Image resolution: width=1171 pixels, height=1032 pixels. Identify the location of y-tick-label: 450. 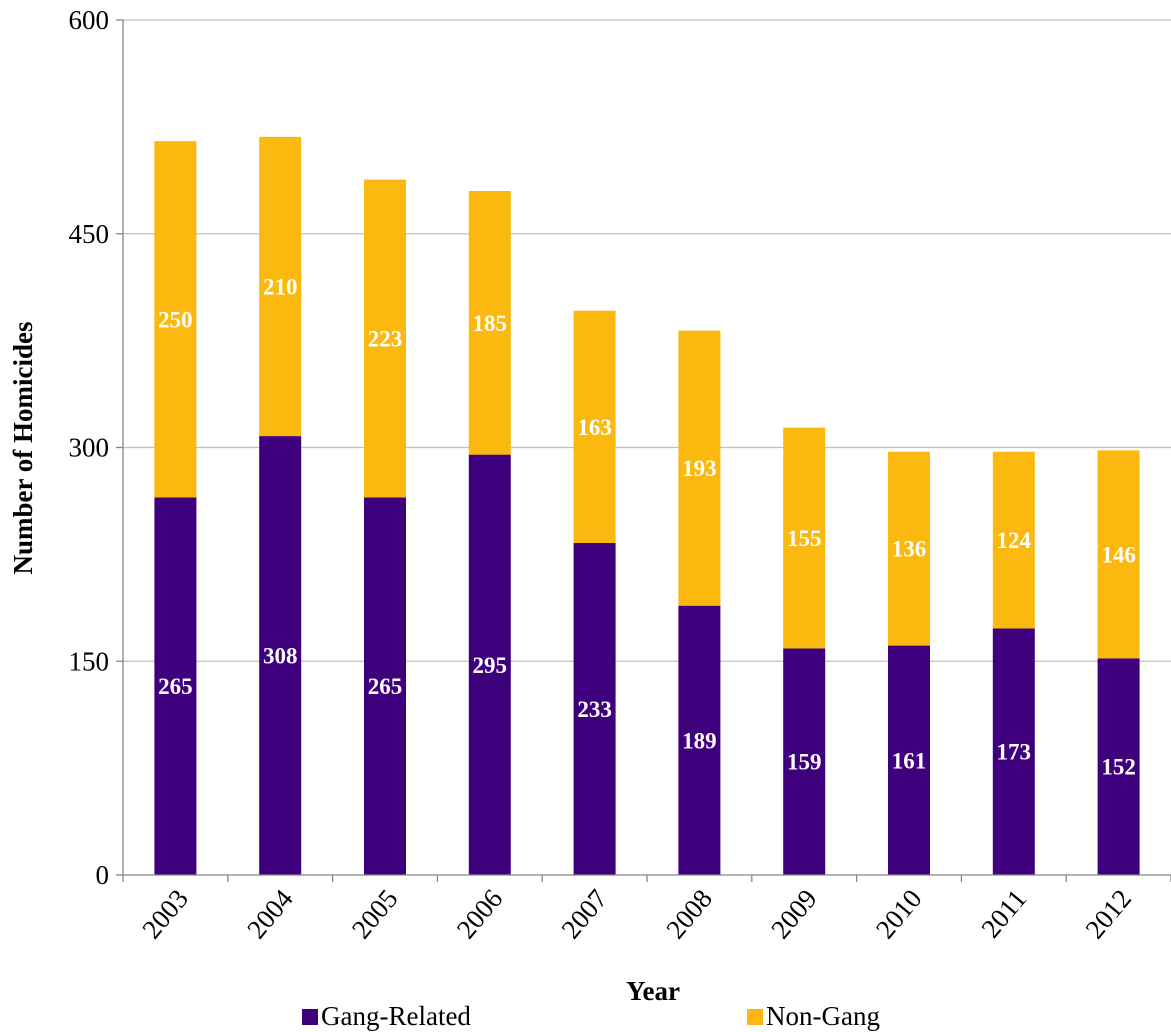
(89, 234).